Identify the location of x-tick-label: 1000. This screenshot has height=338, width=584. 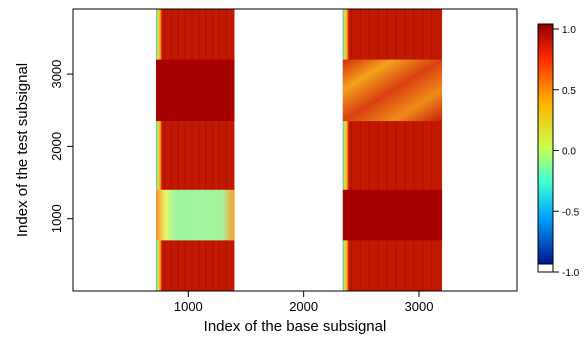
(188, 306).